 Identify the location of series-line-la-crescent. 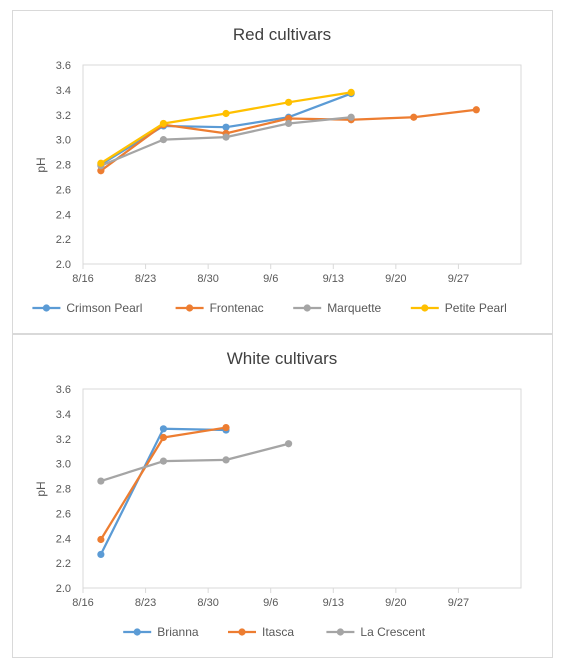
(194, 462).